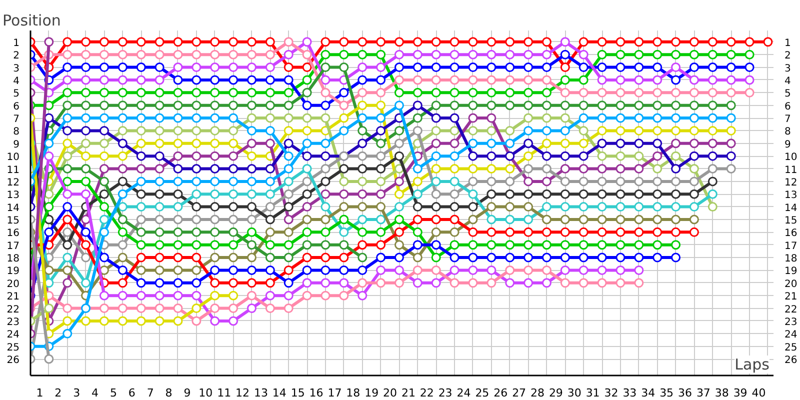  I want to click on y2-tick-label: 2, so click(787, 56).